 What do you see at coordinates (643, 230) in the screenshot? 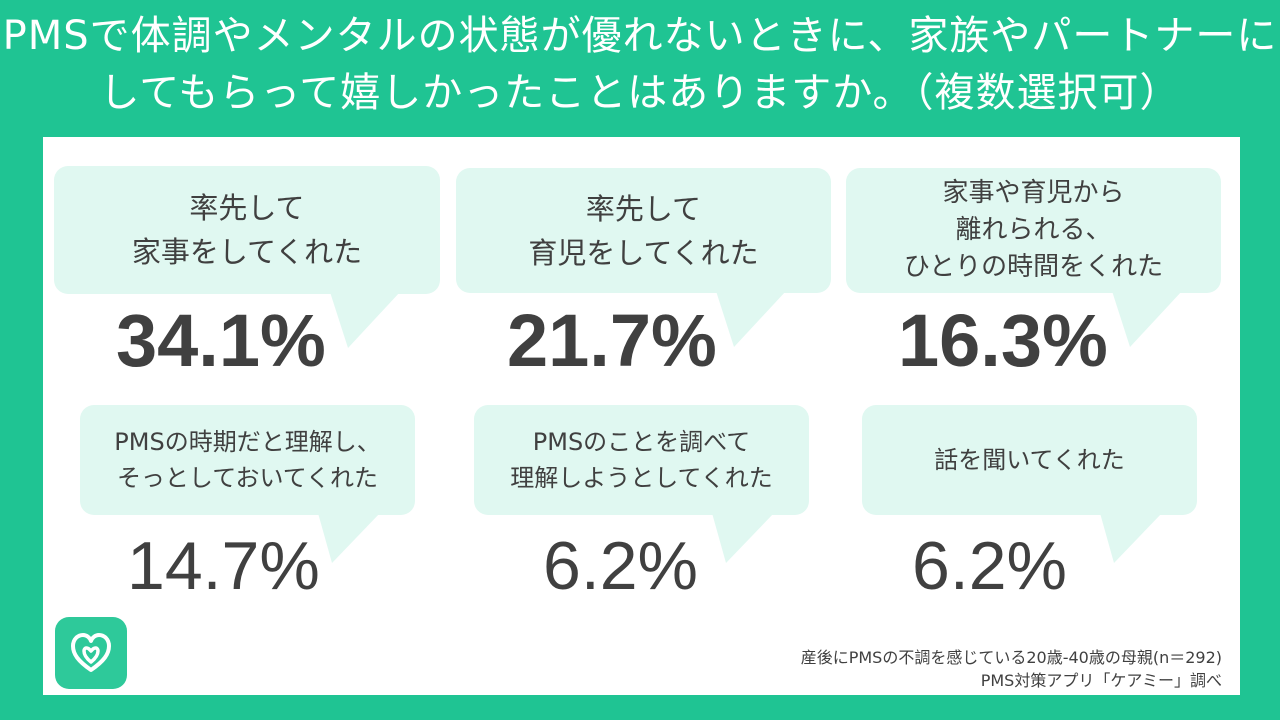
I see `item-2-bubble: 率先して 育児をしてくれた` at bounding box center [643, 230].